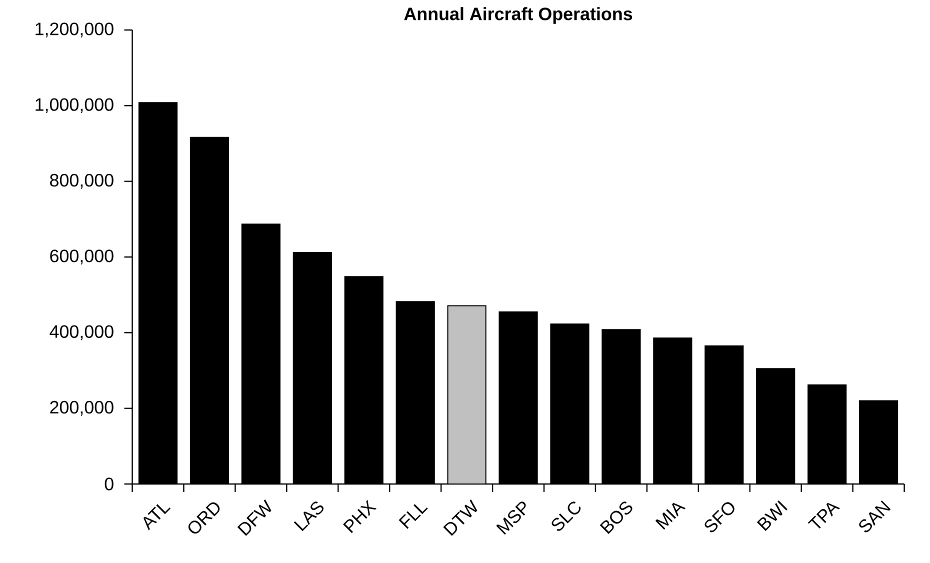 The height and width of the screenshot is (563, 930). Describe the element at coordinates (518, 15) in the screenshot. I see `chart-title: Annual Aircraft Operations` at that location.